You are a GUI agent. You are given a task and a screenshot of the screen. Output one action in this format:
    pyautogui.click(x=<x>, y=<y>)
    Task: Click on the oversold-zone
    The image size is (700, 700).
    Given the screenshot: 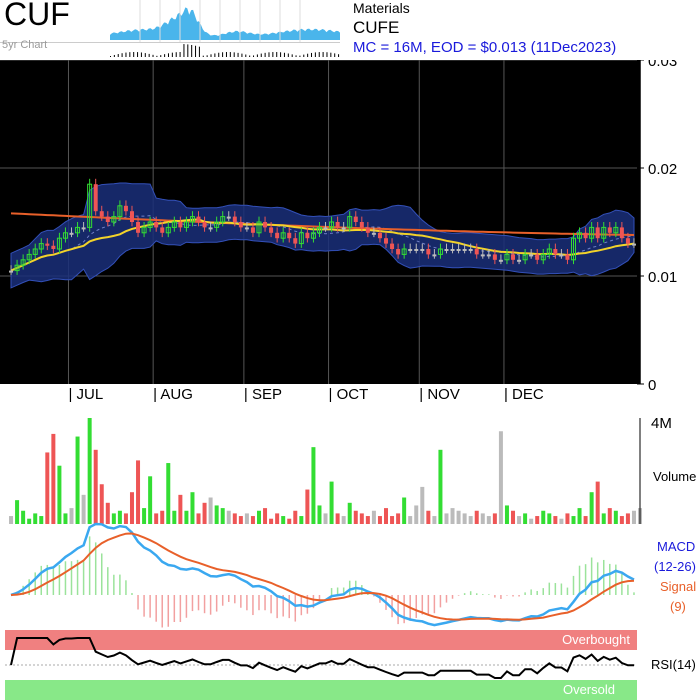 What is the action you would take?
    pyautogui.click(x=321, y=690)
    